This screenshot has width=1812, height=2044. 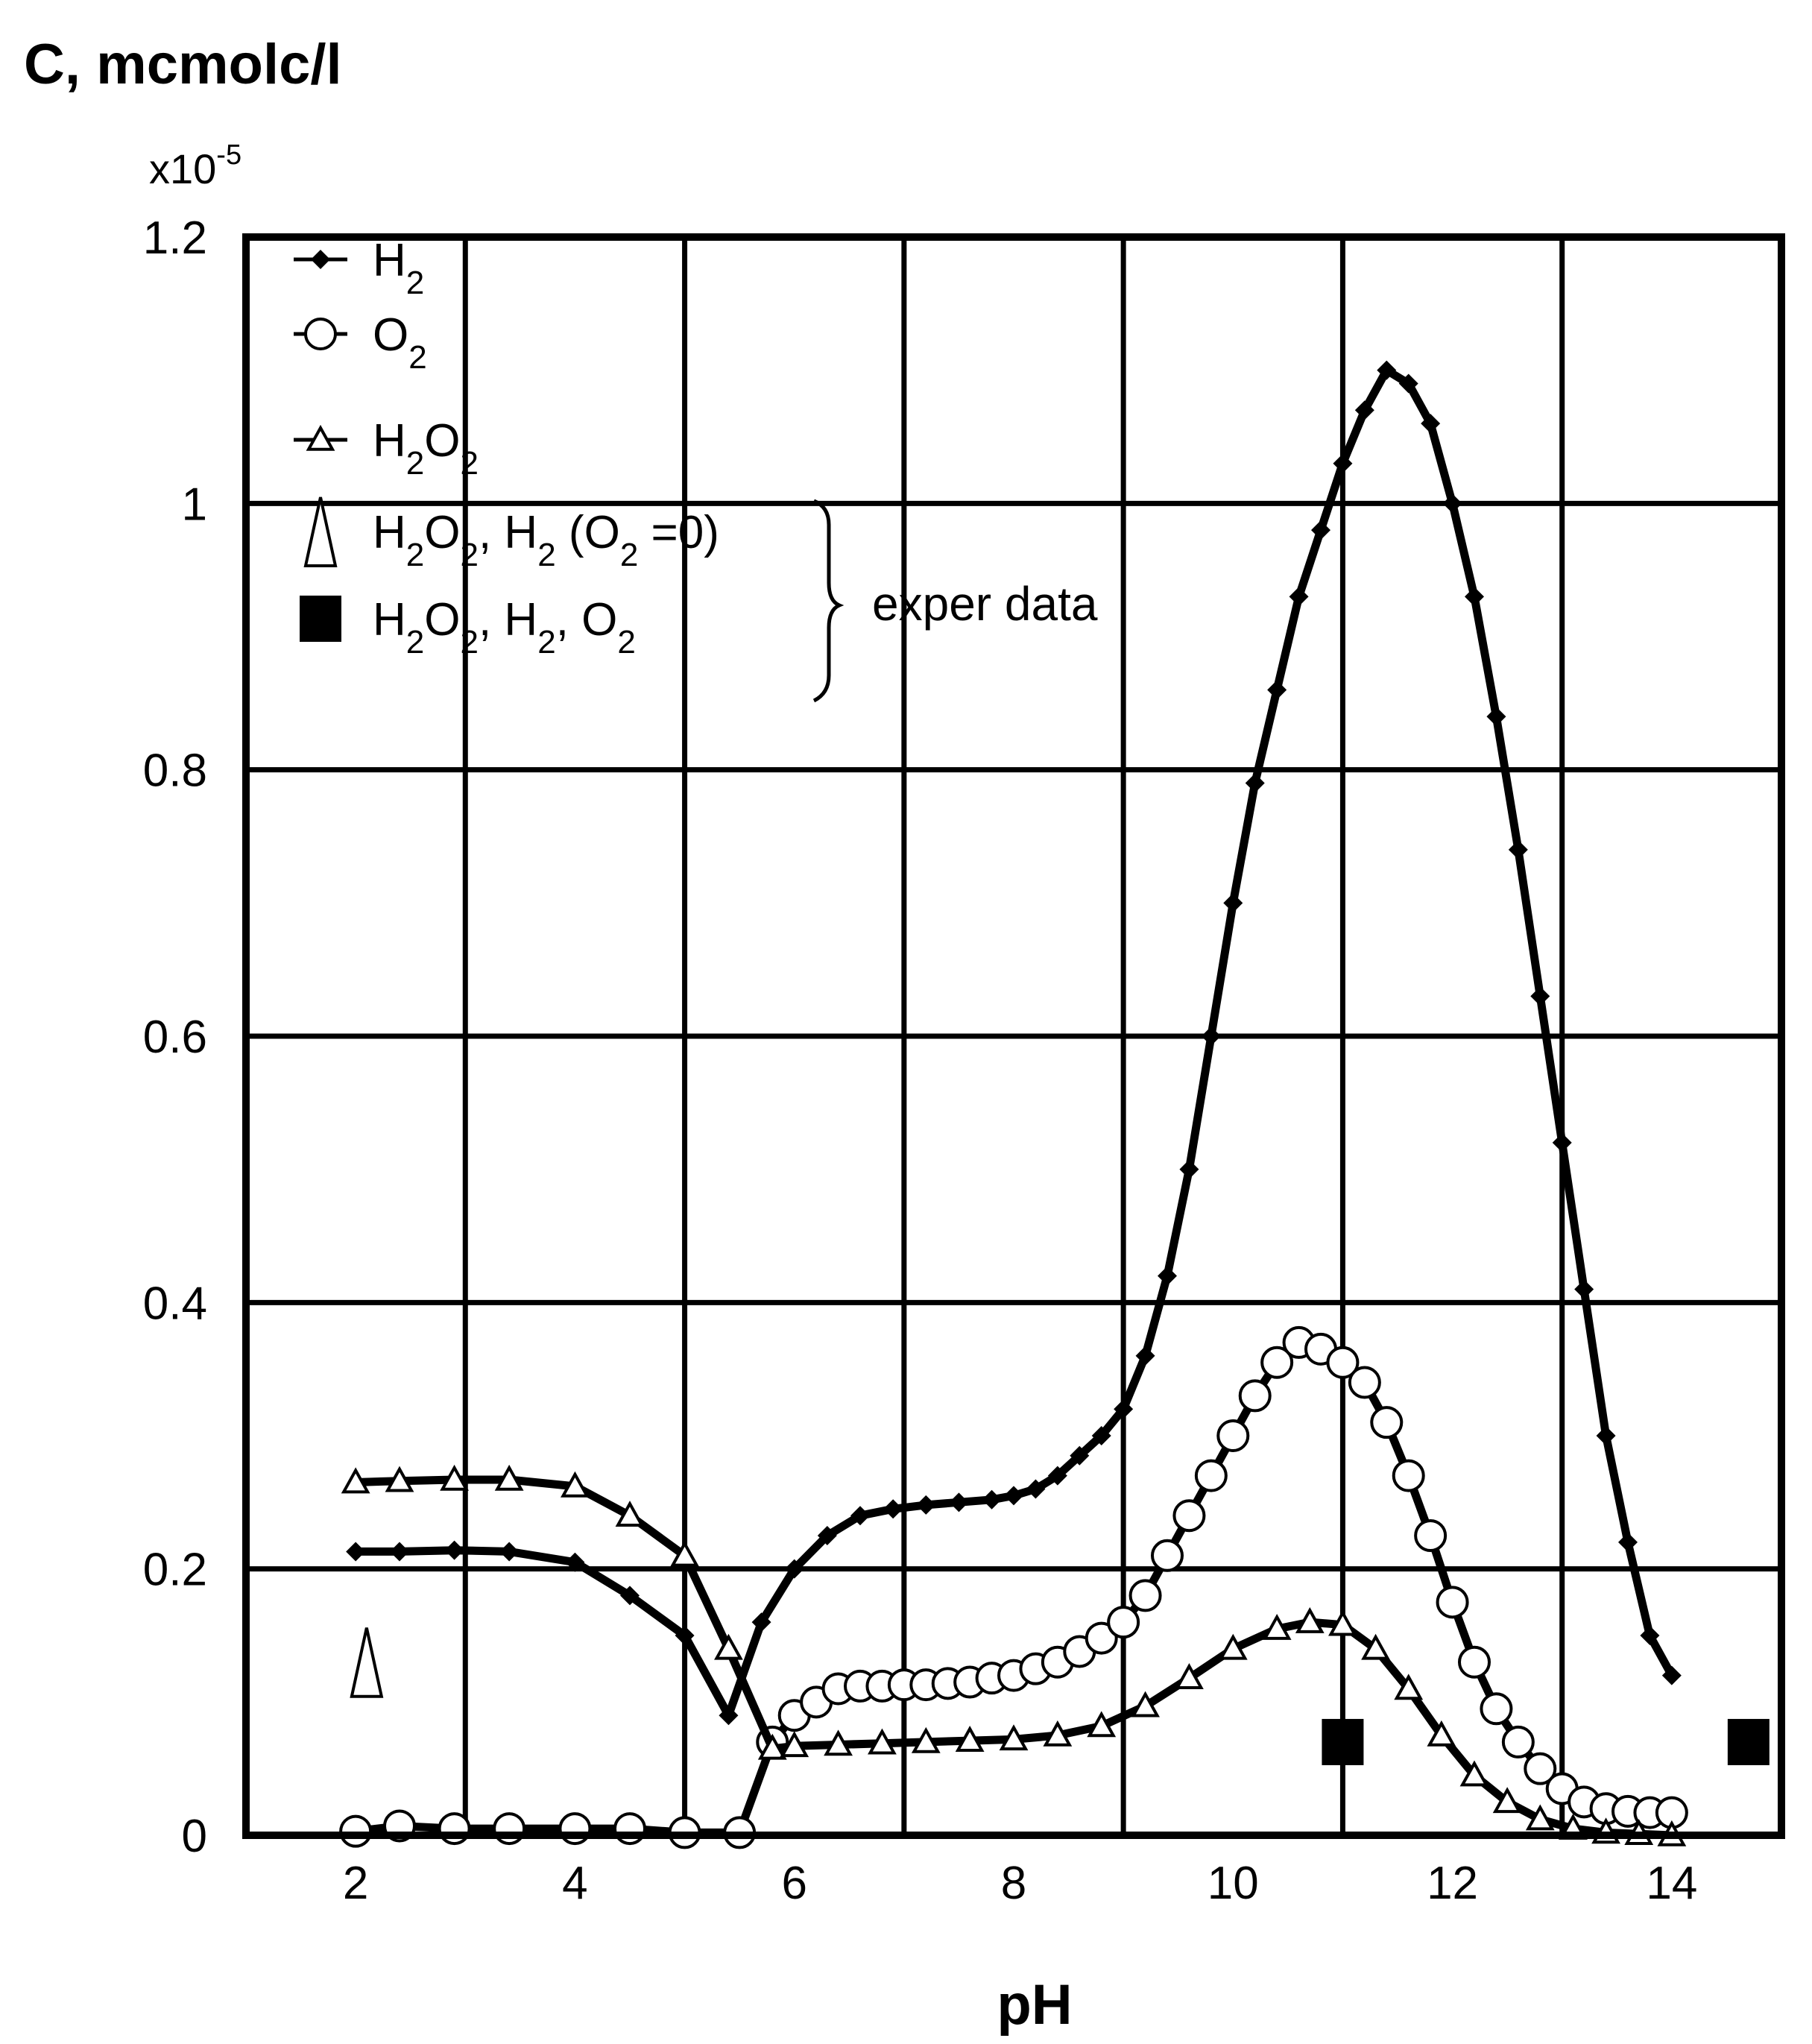 I want to click on x-tick-label: 14, so click(x=1671, y=1883).